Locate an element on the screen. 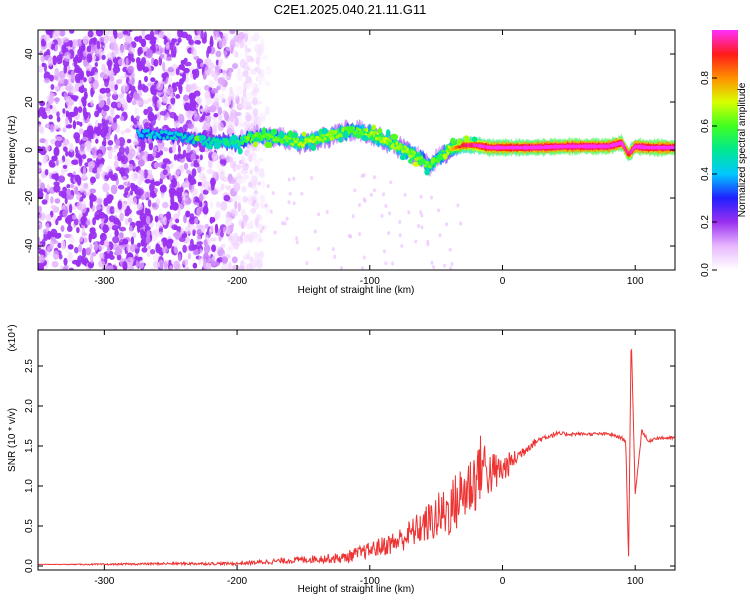 The width and height of the screenshot is (750, 600). snr-x-tick-label: 100 is located at coordinates (635, 581).